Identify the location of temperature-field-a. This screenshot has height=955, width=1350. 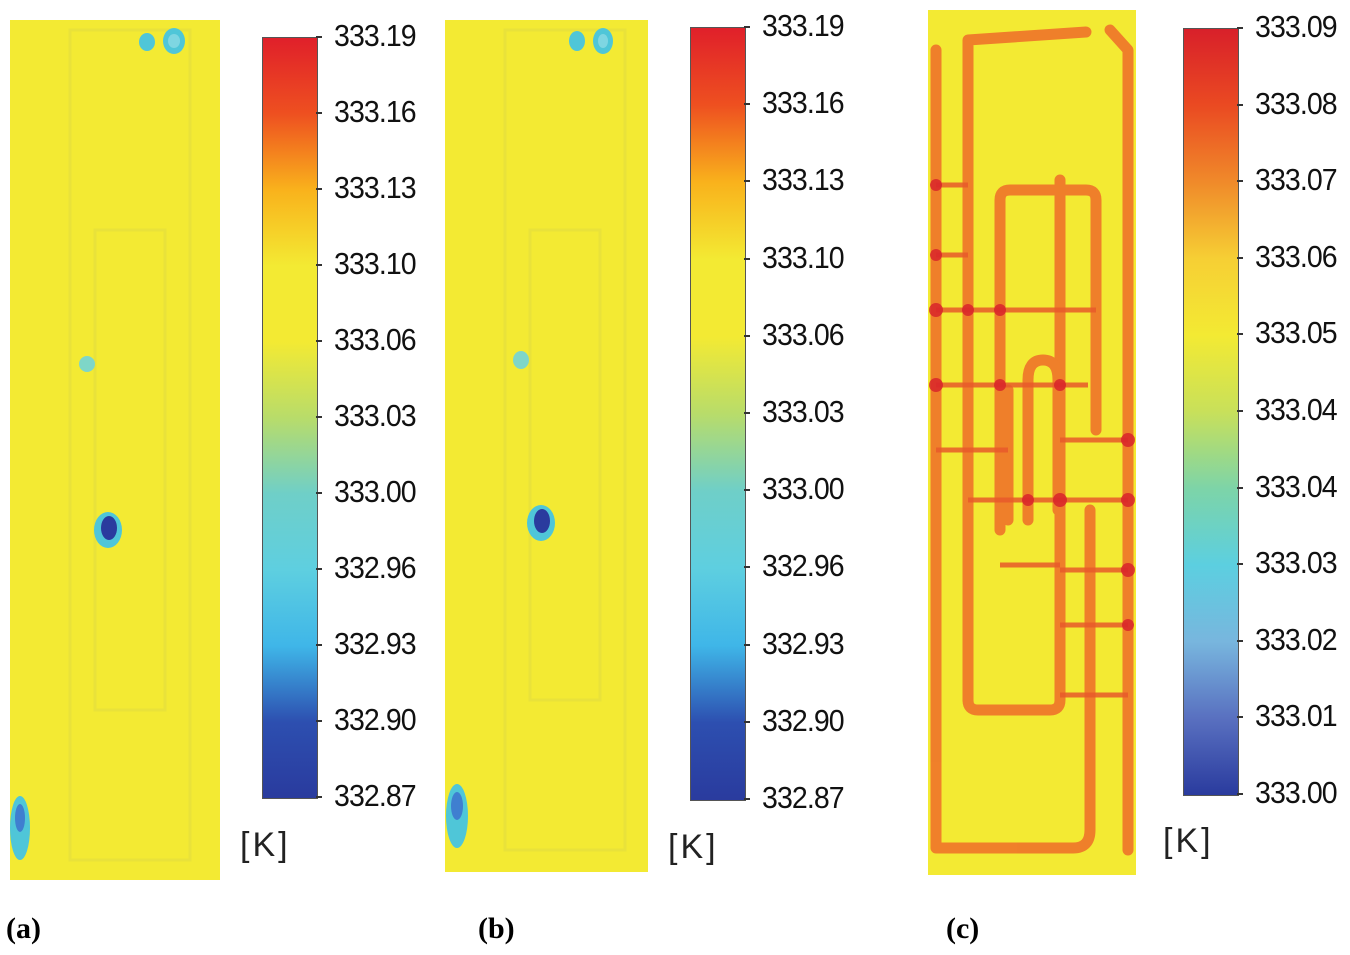
(101, 445).